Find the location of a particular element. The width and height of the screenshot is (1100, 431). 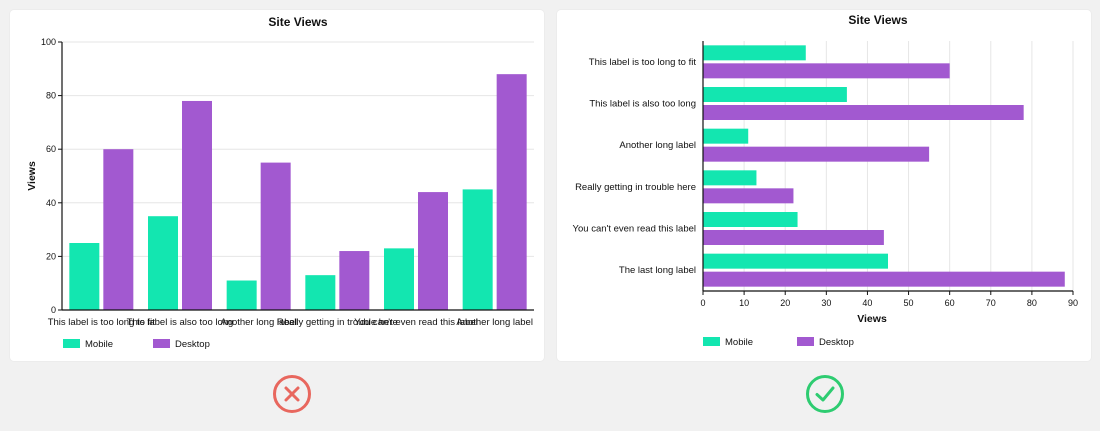

y-tick-label: 80 is located at coordinates (51, 96).